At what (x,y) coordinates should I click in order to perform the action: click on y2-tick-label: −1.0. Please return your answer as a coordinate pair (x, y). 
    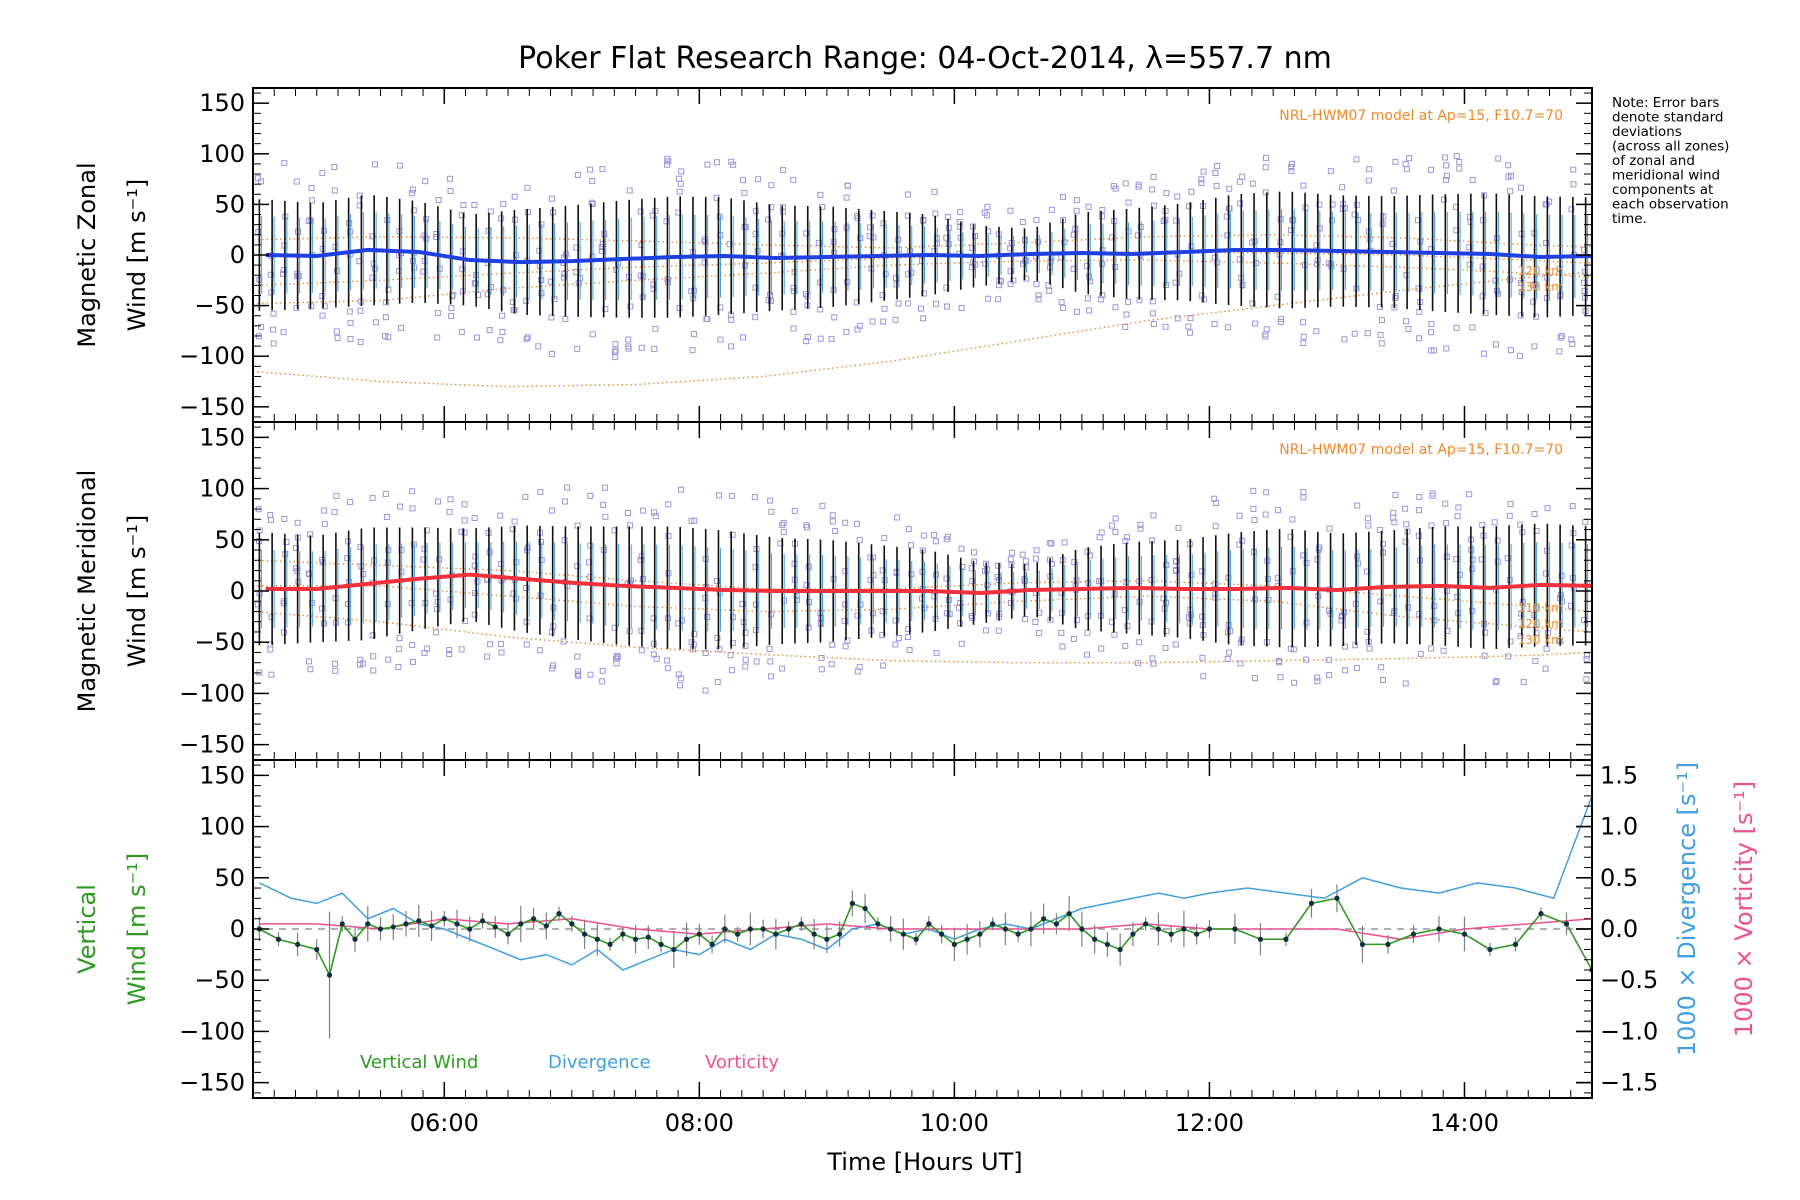
    Looking at the image, I should click on (1629, 1031).